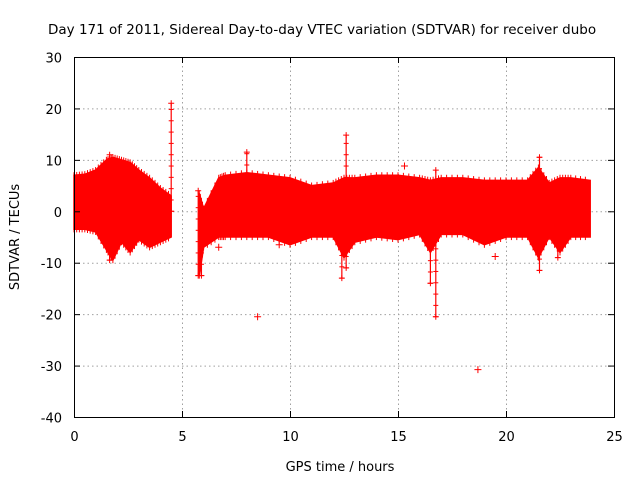 This screenshot has width=640, height=480. Describe the element at coordinates (15, 237) in the screenshot. I see `y-axis-label: SDTVAR / TECUs` at that location.